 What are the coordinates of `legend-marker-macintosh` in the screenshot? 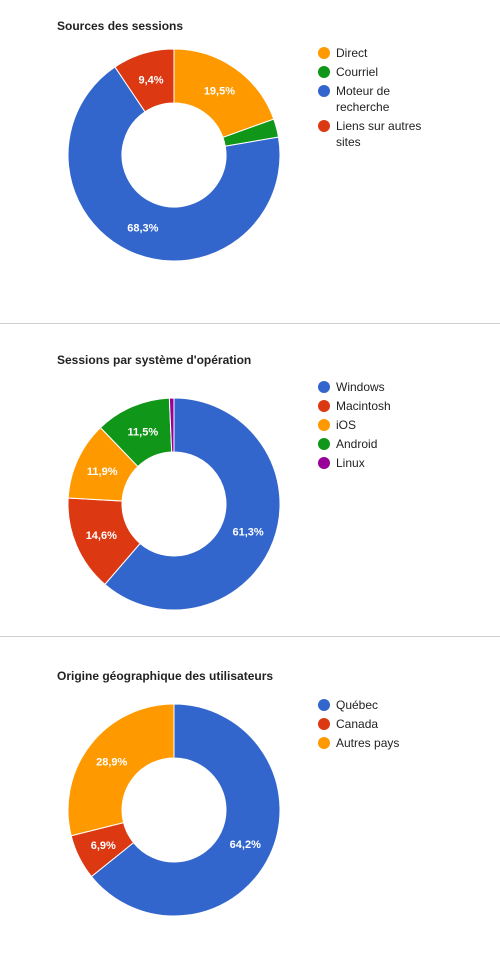 It's located at (324, 406).